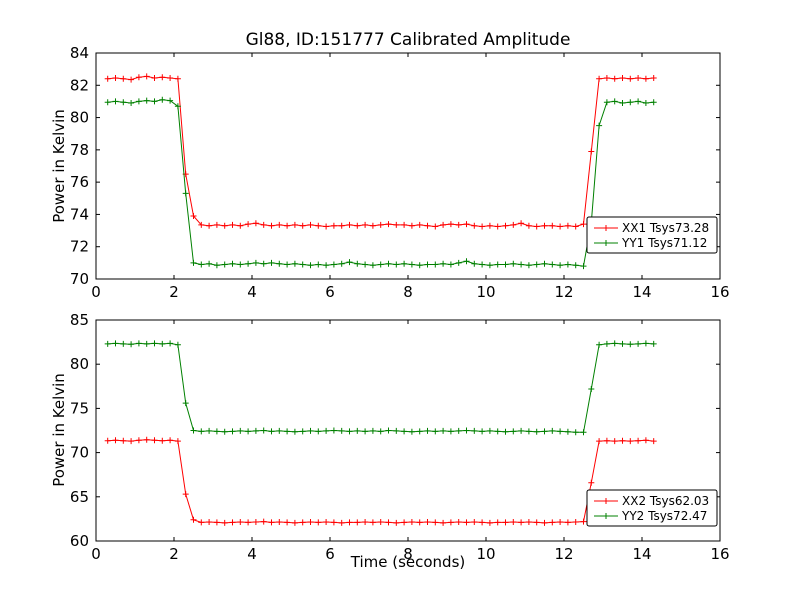 The height and width of the screenshot is (600, 800). Describe the element at coordinates (79, 85) in the screenshot. I see `y-tick-label: 82` at that location.